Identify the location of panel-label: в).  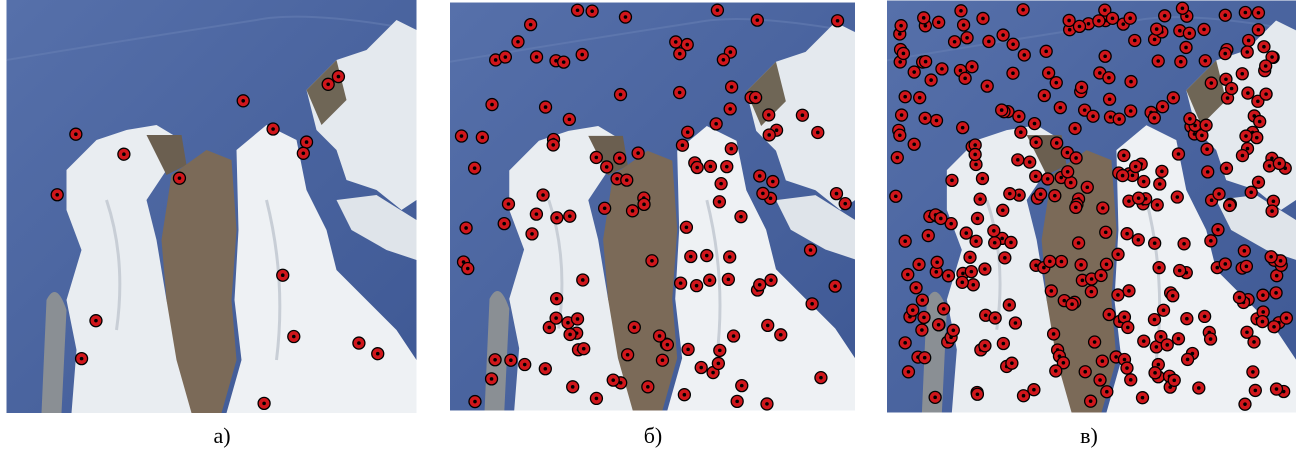
(1089, 435).